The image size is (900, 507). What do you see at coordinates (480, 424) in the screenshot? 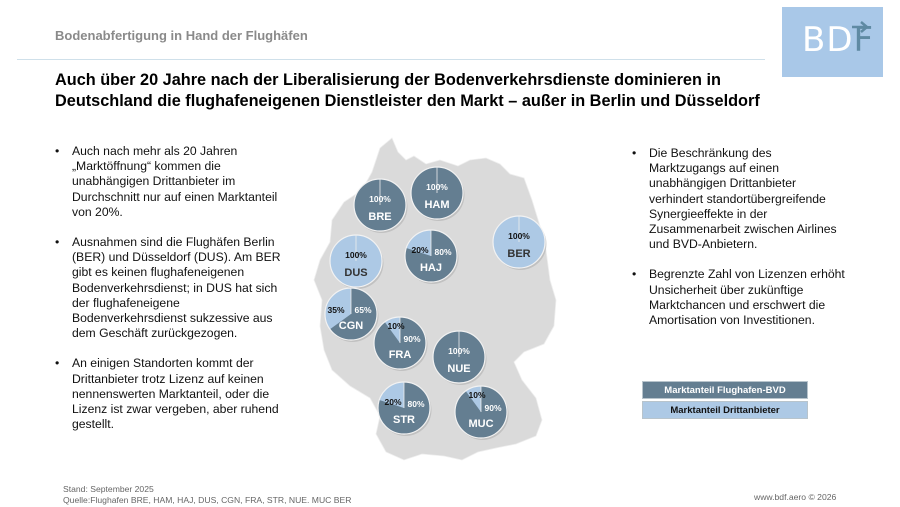
I see `pie-code-label: MUC` at bounding box center [480, 424].